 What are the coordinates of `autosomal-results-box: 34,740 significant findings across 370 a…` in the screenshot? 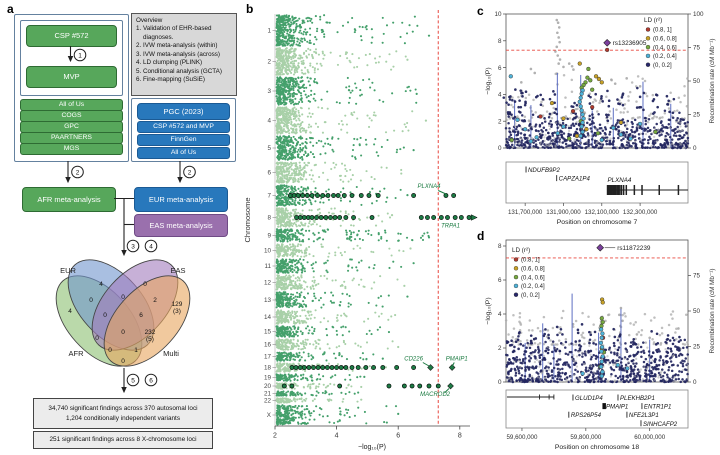 It's located at (123, 413).